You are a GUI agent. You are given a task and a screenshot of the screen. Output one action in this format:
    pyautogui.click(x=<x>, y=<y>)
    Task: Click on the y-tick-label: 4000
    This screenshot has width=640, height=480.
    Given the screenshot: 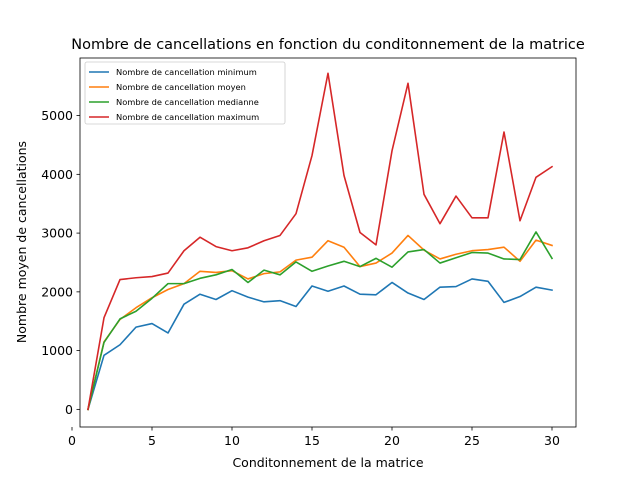 What is the action you would take?
    pyautogui.click(x=57, y=174)
    